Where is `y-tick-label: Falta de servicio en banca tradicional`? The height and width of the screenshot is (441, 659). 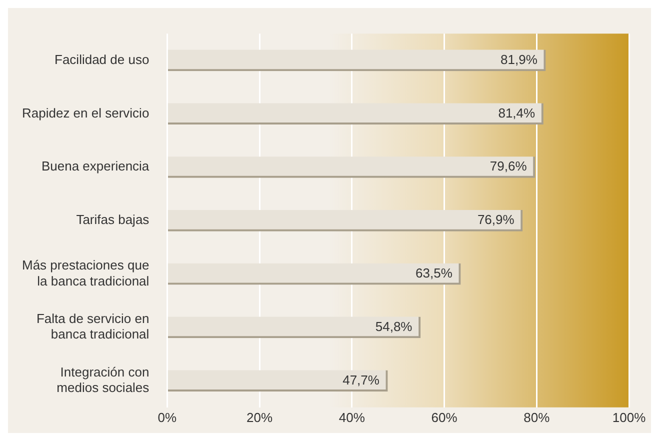
y-tick-label: Falta de servicio en banca tradicional is located at coordinates (93, 326).